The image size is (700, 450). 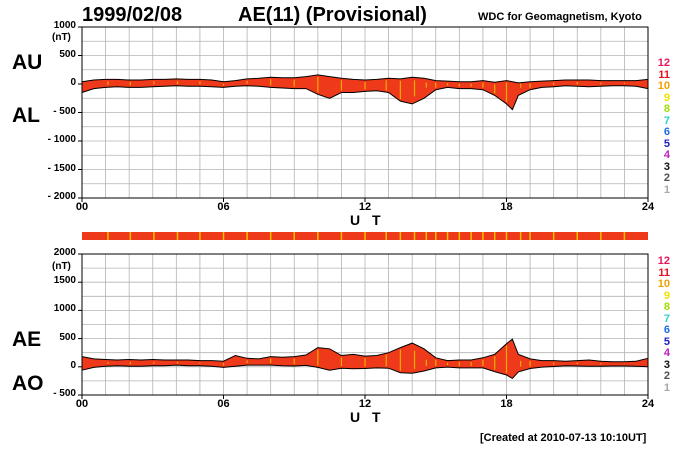 I want to click on upper-ytick-label: - 1500, so click(x=61, y=168).